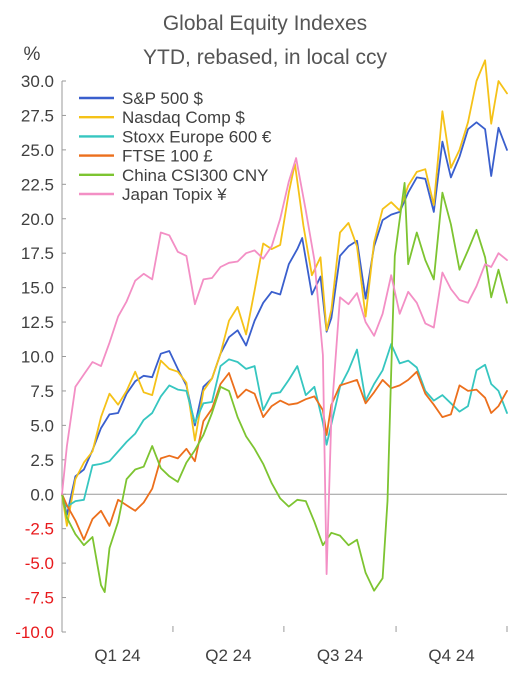 The image size is (525, 683). What do you see at coordinates (32, 54) in the screenshot?
I see `y-axis-unit-label: %` at bounding box center [32, 54].